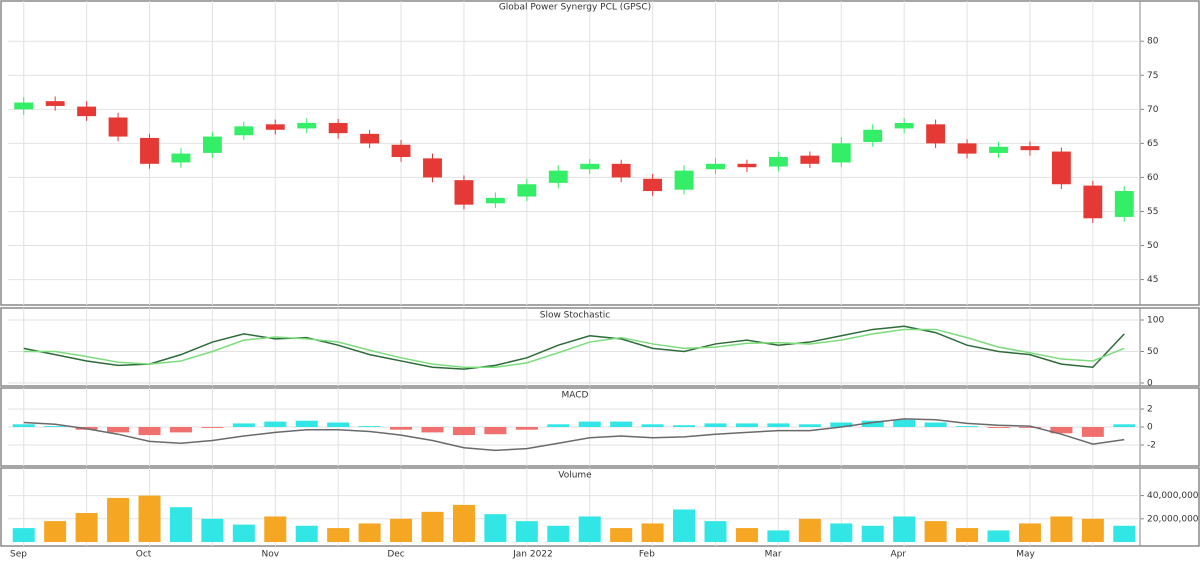 This screenshot has width=1200, height=562. What do you see at coordinates (1153, 178) in the screenshot?
I see `y-tick-label: 60` at bounding box center [1153, 178].